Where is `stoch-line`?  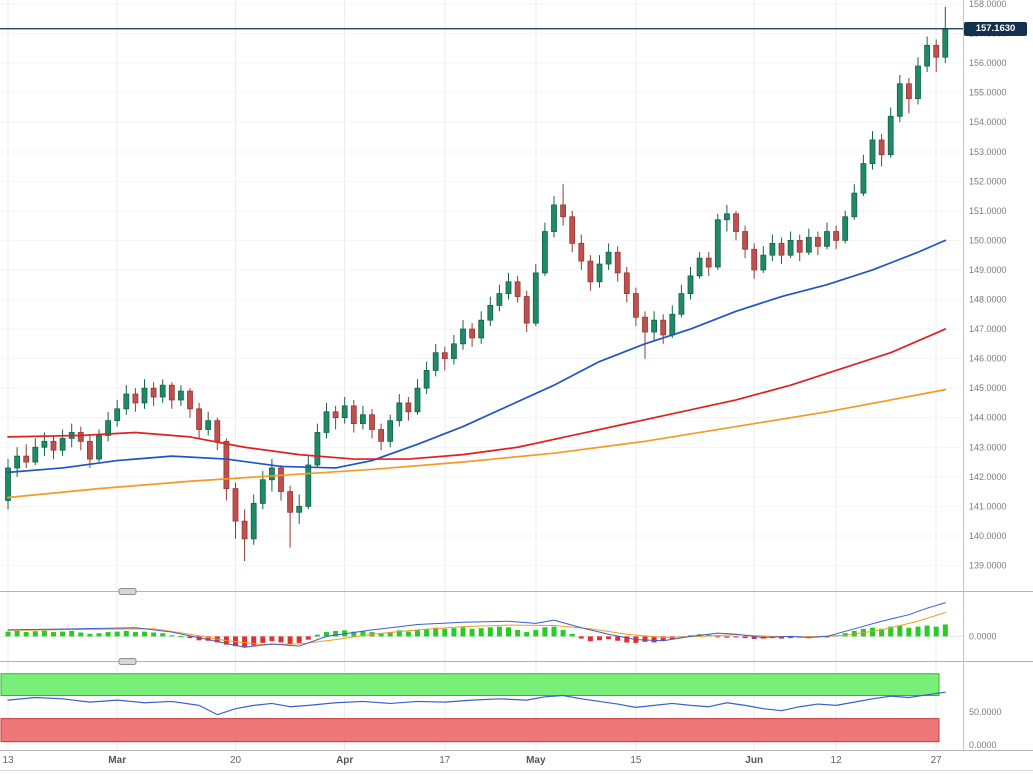 stoch-line is located at coordinates (476, 703).